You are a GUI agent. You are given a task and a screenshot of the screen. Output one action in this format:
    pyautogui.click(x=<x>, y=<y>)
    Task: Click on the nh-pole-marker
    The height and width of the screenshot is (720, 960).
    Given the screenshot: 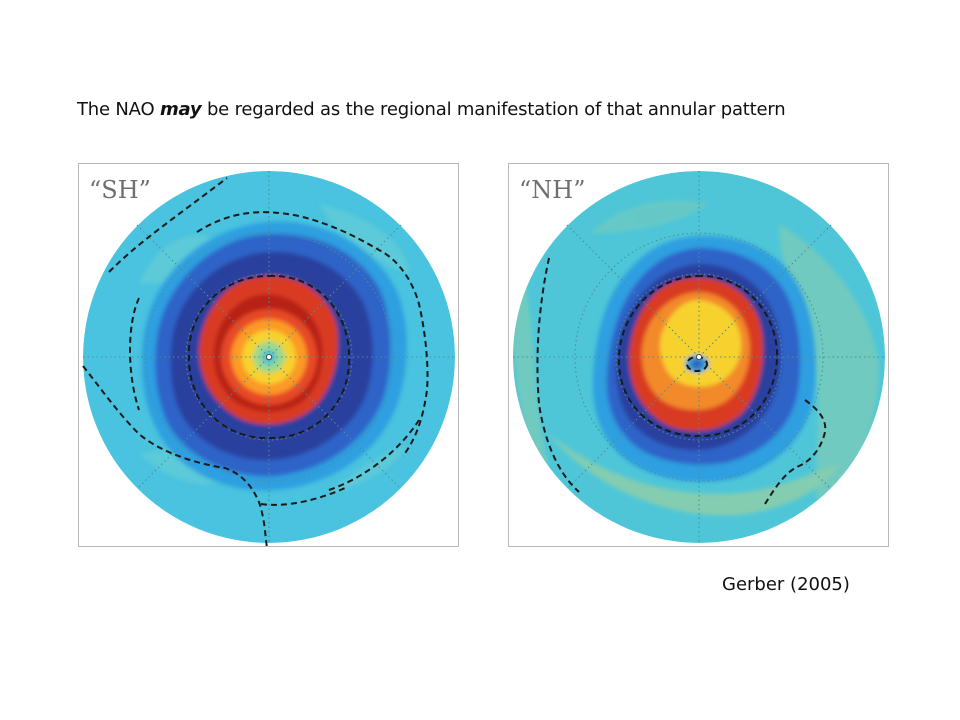 What is the action you would take?
    pyautogui.click(x=698, y=356)
    